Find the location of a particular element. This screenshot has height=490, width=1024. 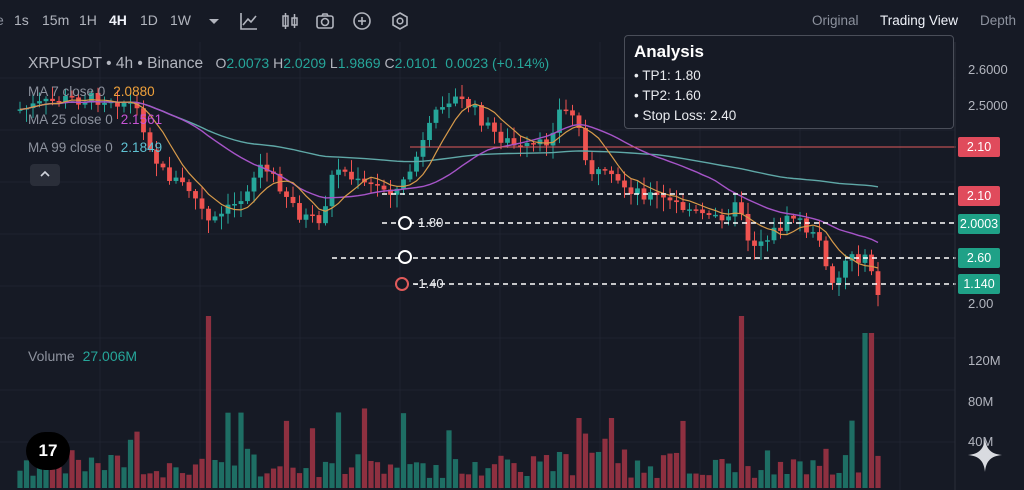

tp1-level-label: 1.80 is located at coordinates (431, 222).